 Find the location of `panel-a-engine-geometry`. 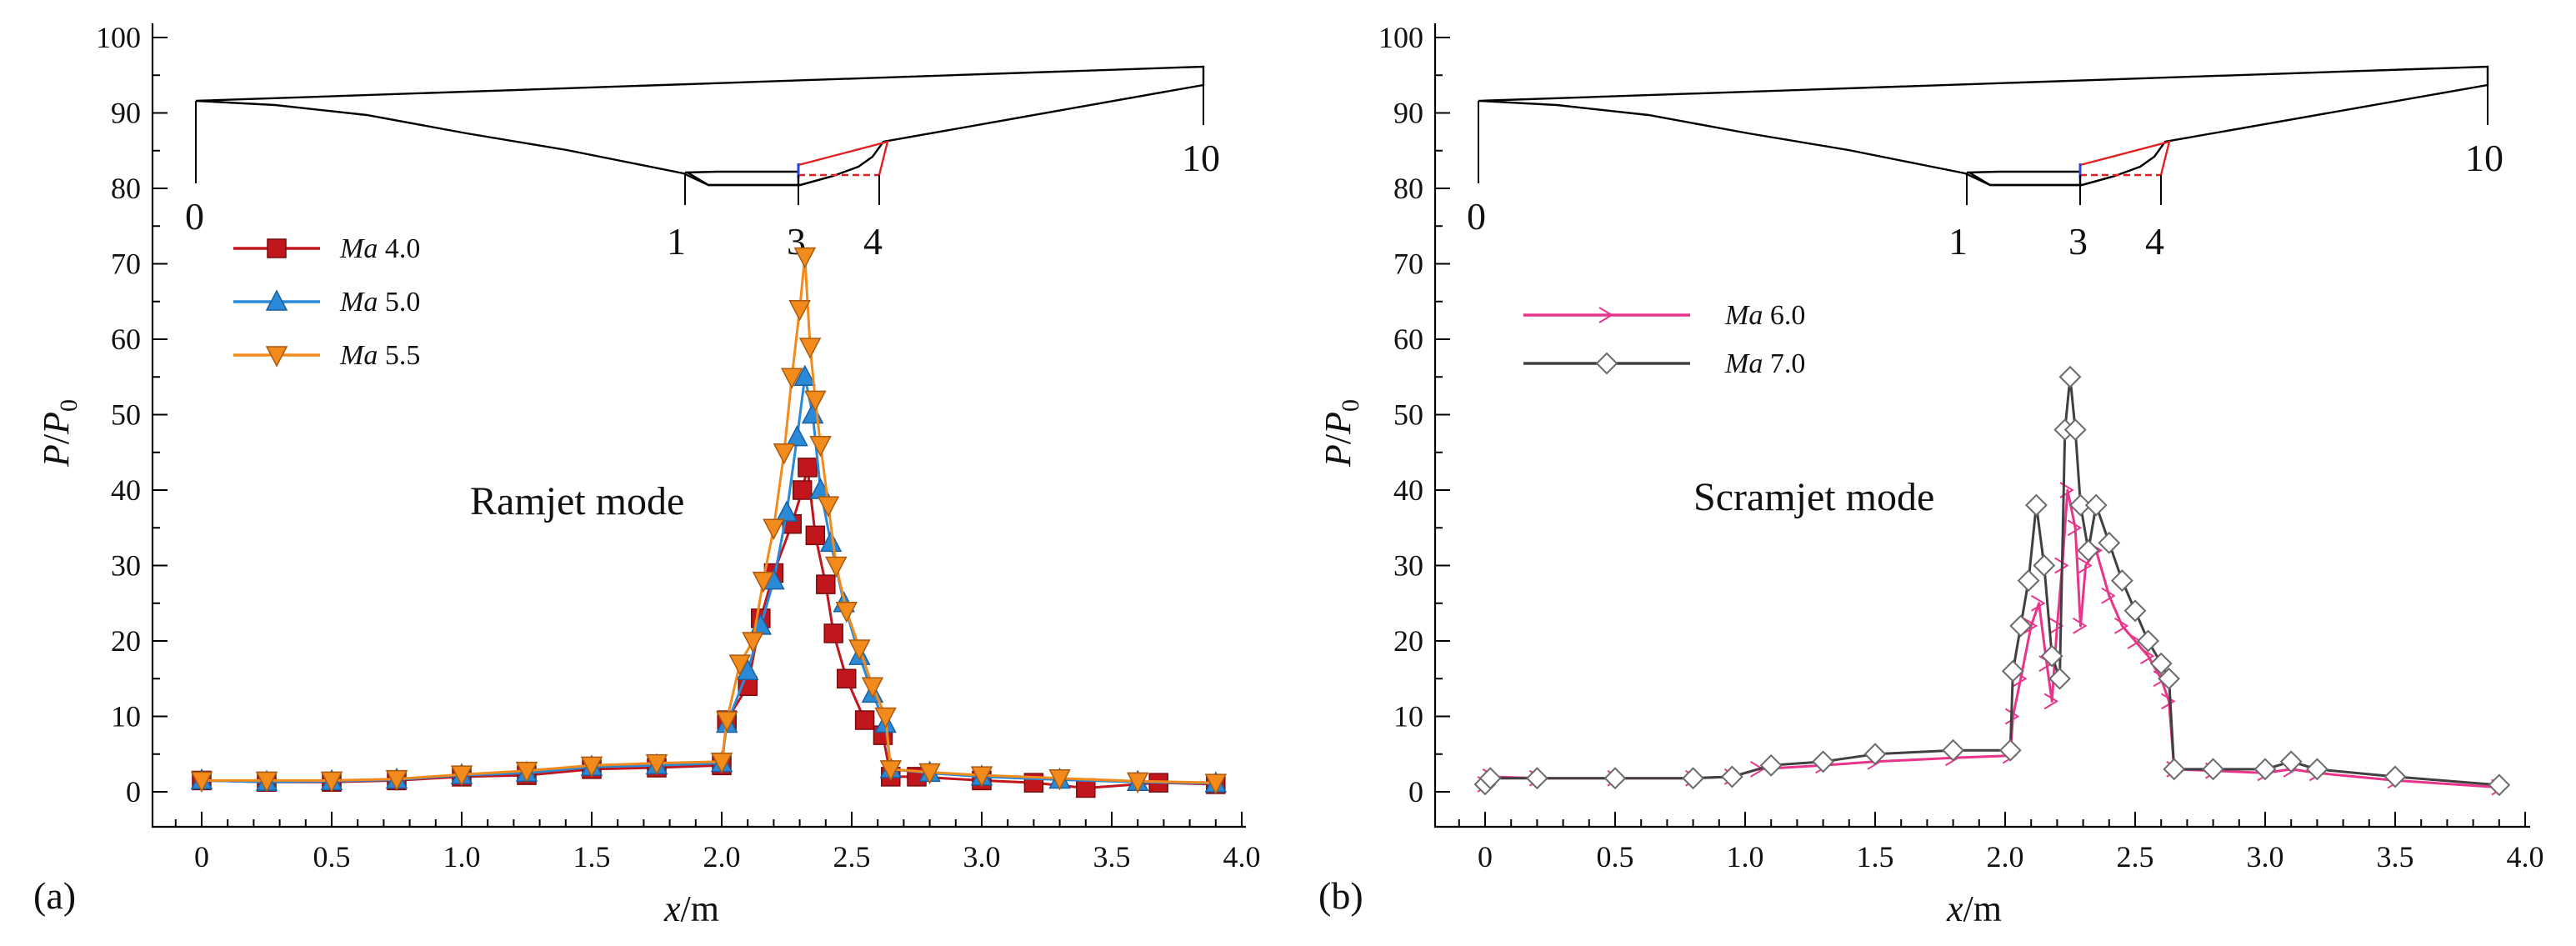

panel-a-engine-geometry is located at coordinates (700, 135).